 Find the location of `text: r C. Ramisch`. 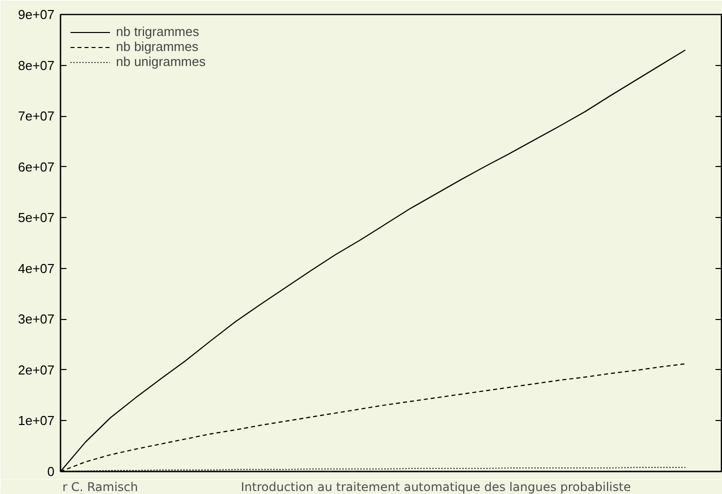

text: r C. Ramisch is located at coordinates (100, 487).